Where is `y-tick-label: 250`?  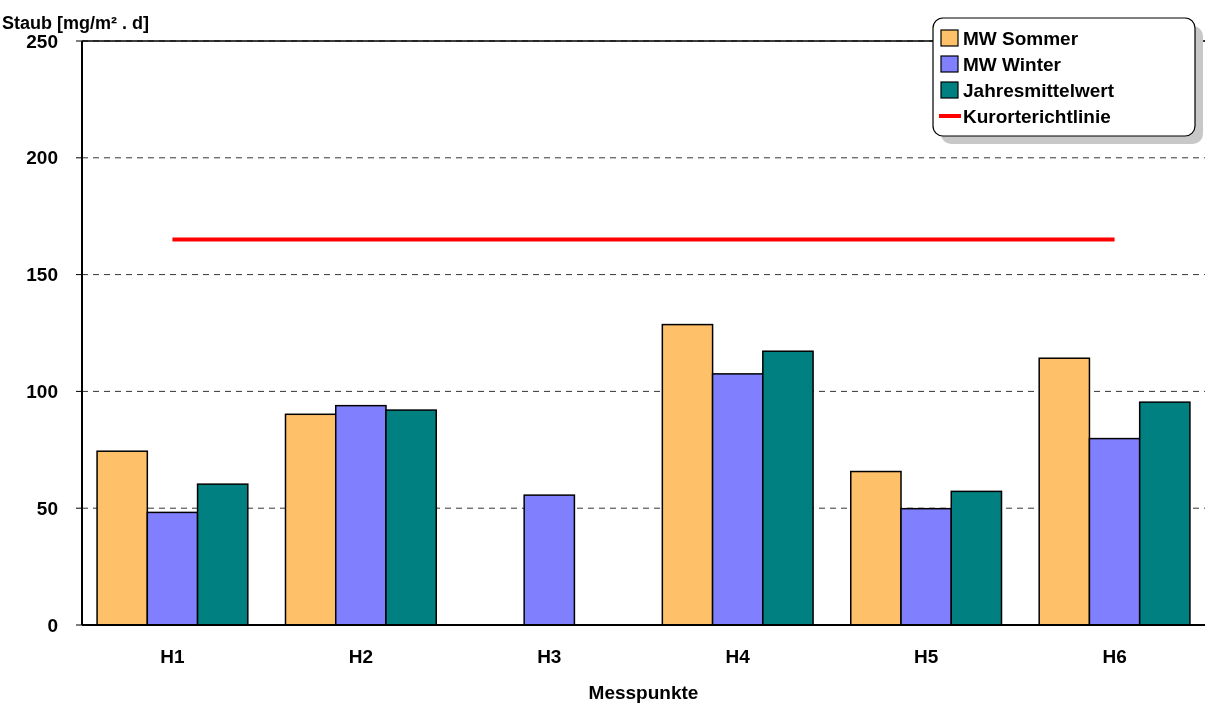 y-tick-label: 250 is located at coordinates (42, 41).